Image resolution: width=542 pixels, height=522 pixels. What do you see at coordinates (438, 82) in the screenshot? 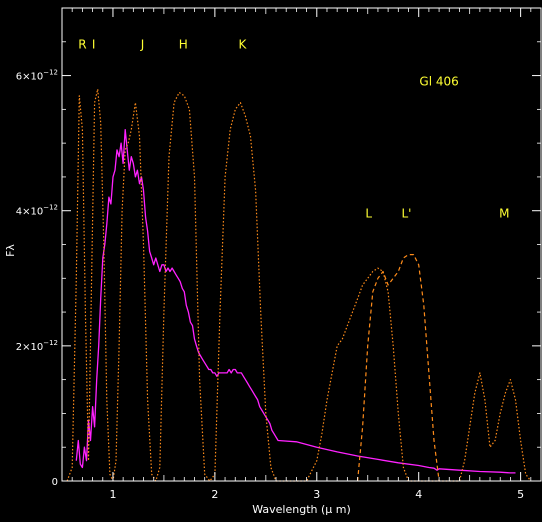
I see `object-name-label: Gl 406` at bounding box center [438, 82].